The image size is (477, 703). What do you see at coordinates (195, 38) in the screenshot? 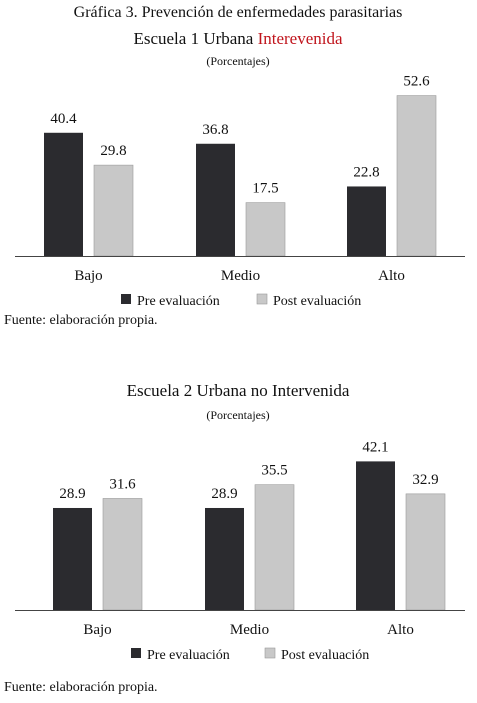
I see `chart1-title-prefix: Escuela 1 Urbana` at bounding box center [195, 38].